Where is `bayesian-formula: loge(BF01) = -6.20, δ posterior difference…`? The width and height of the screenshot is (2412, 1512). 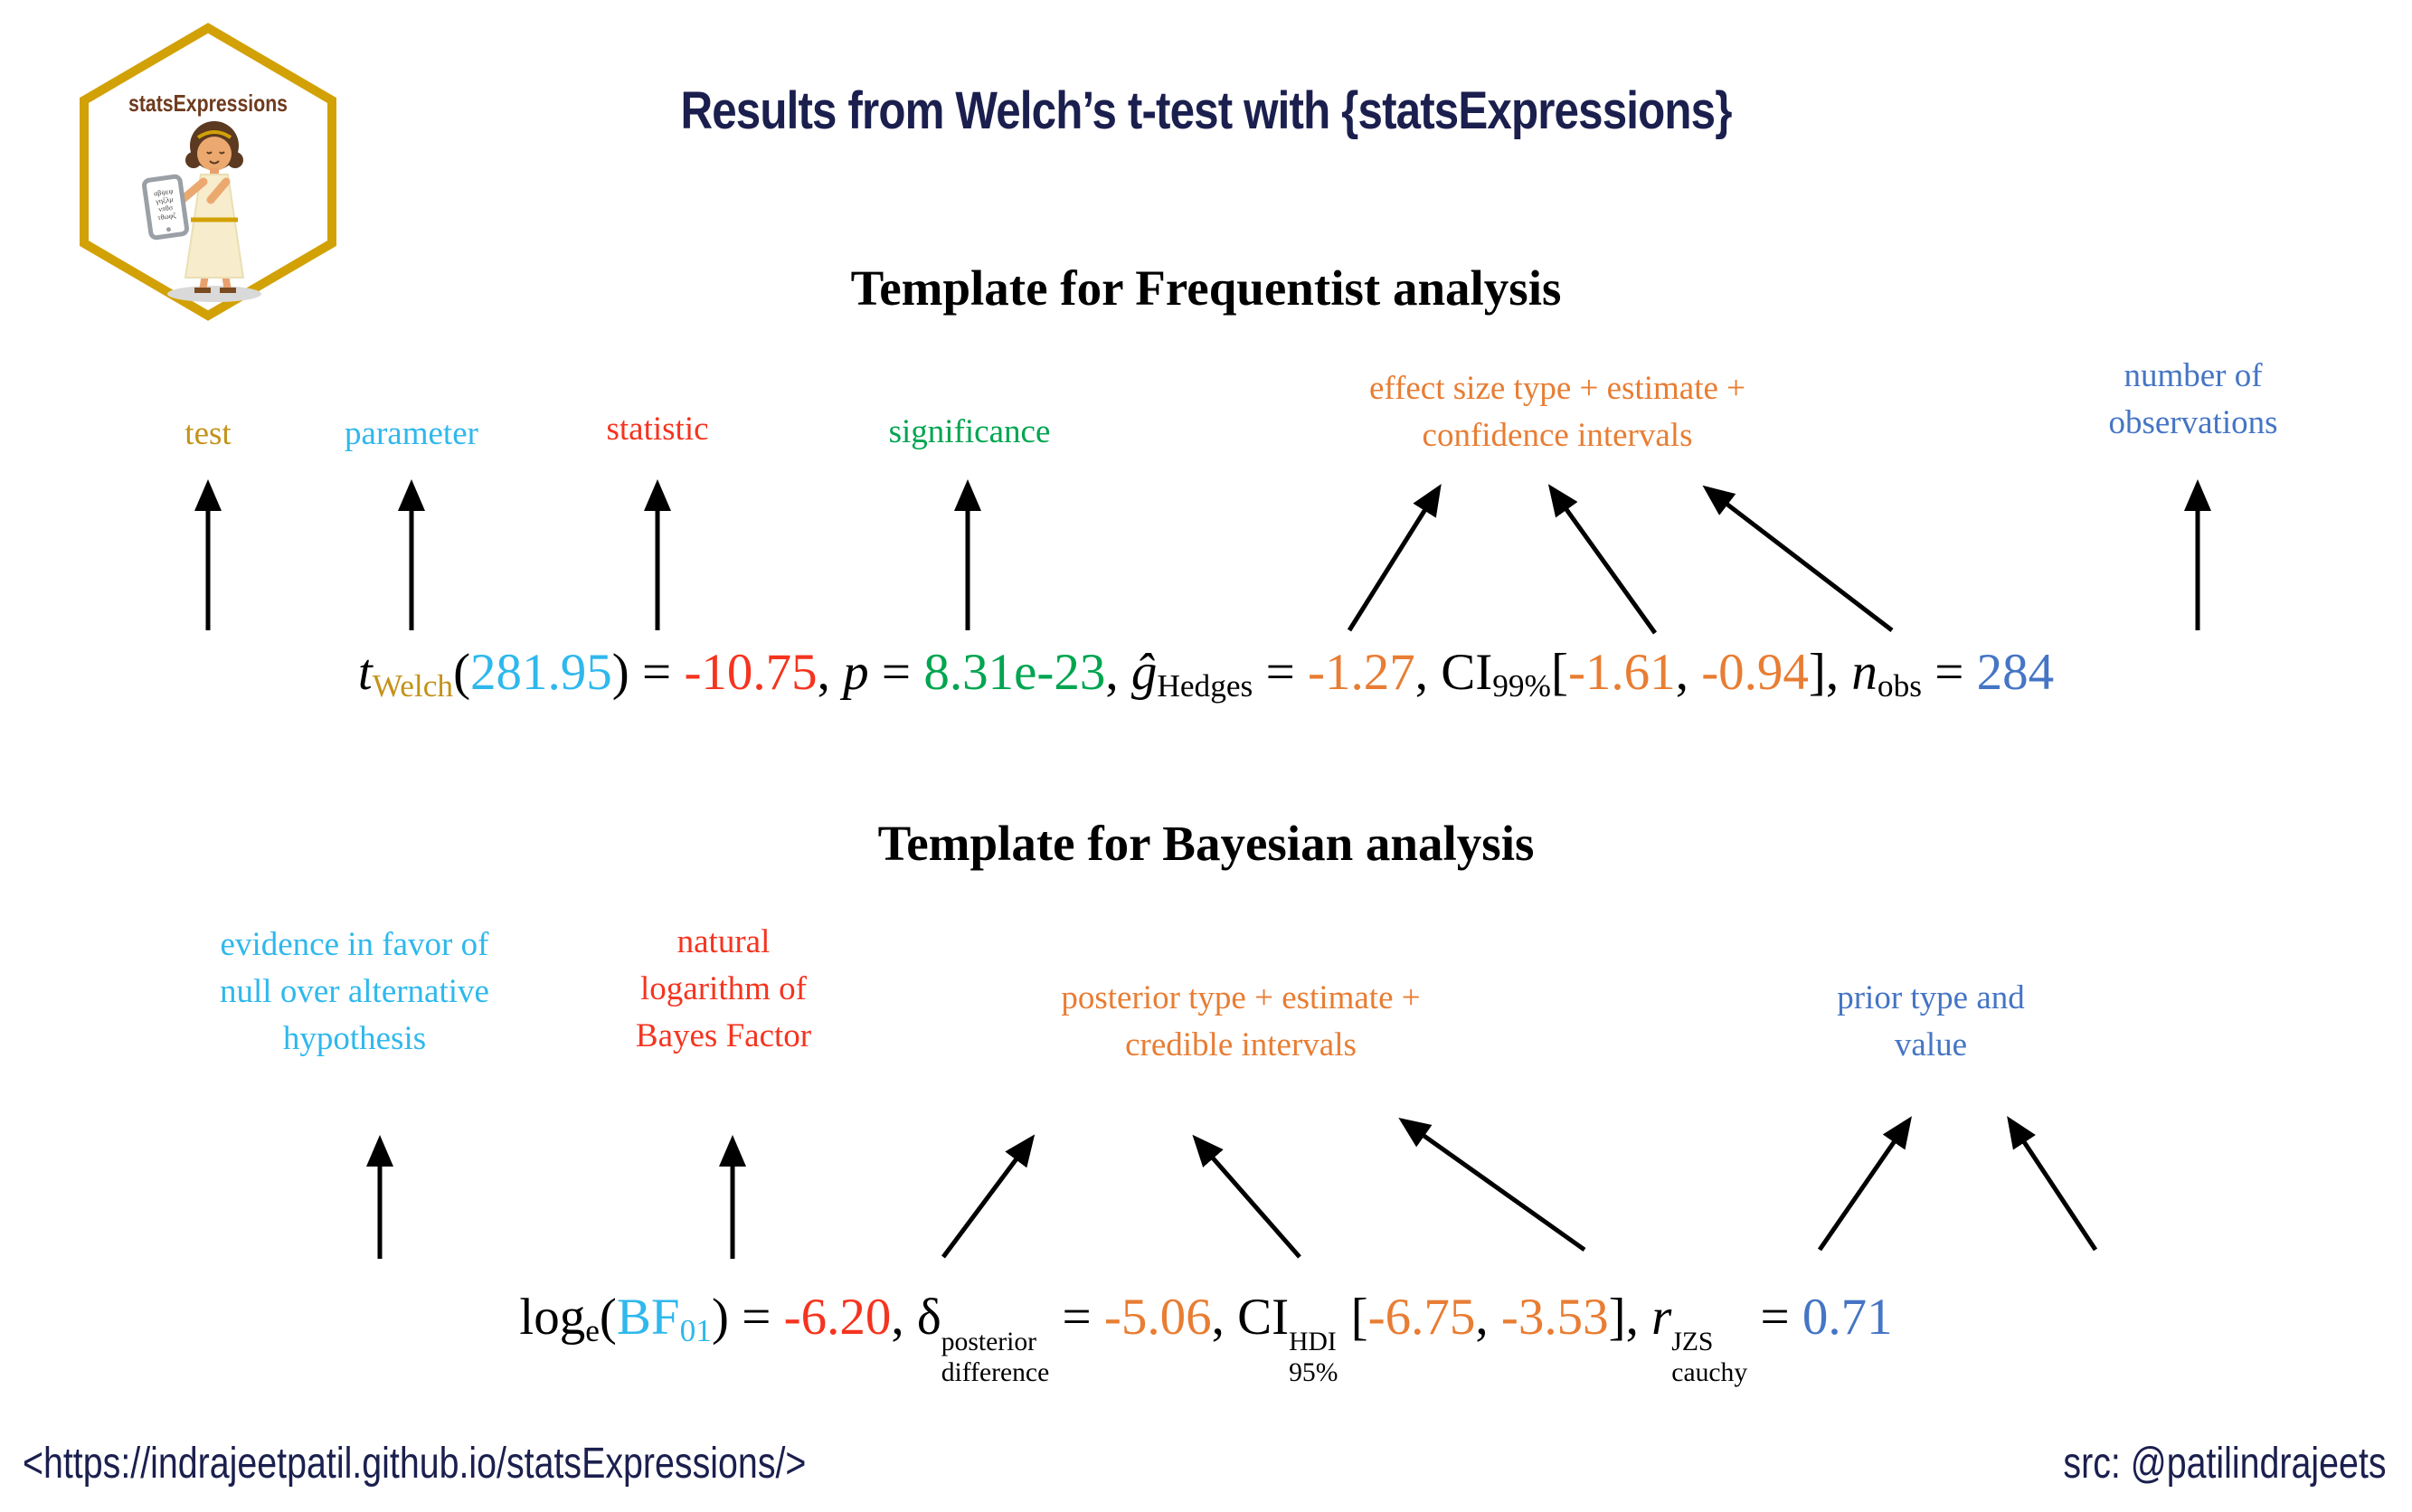 bayesian-formula: loge(BF01) = -6.20, δ posterior difference… is located at coordinates (1206, 1338).